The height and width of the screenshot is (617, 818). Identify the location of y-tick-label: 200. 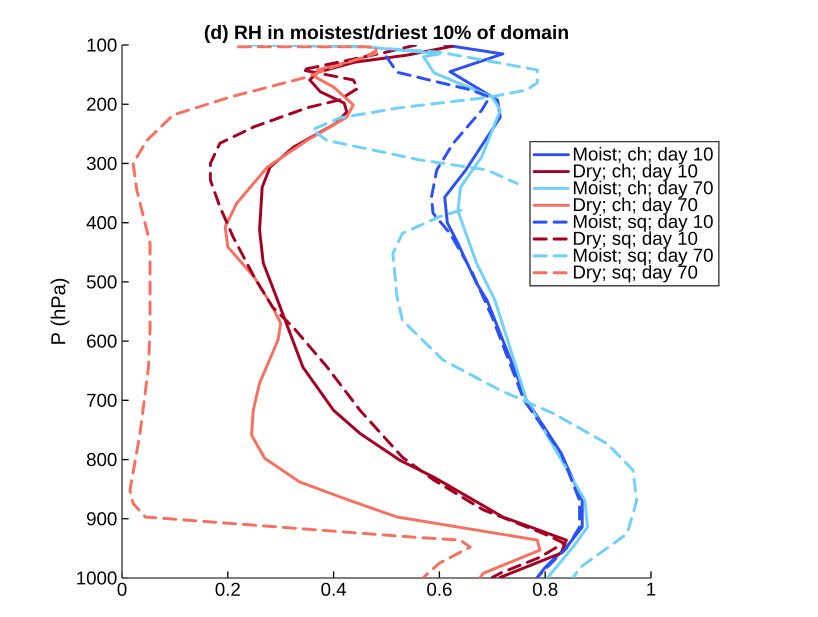
(102, 104).